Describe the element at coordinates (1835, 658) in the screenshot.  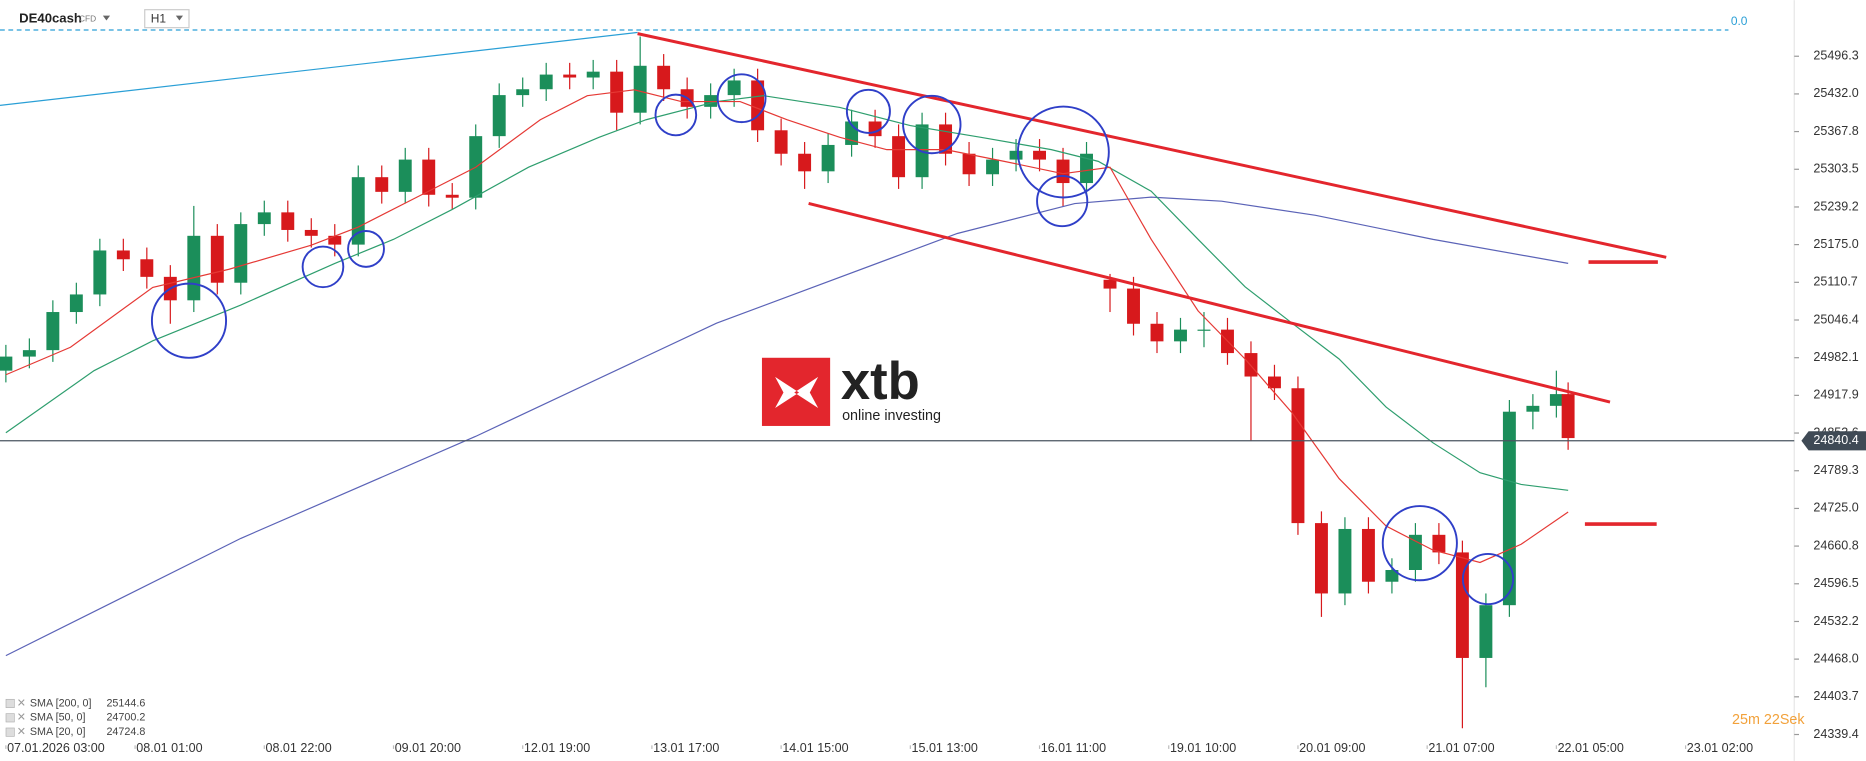
I see `y-tick-label: 24468.0` at that location.